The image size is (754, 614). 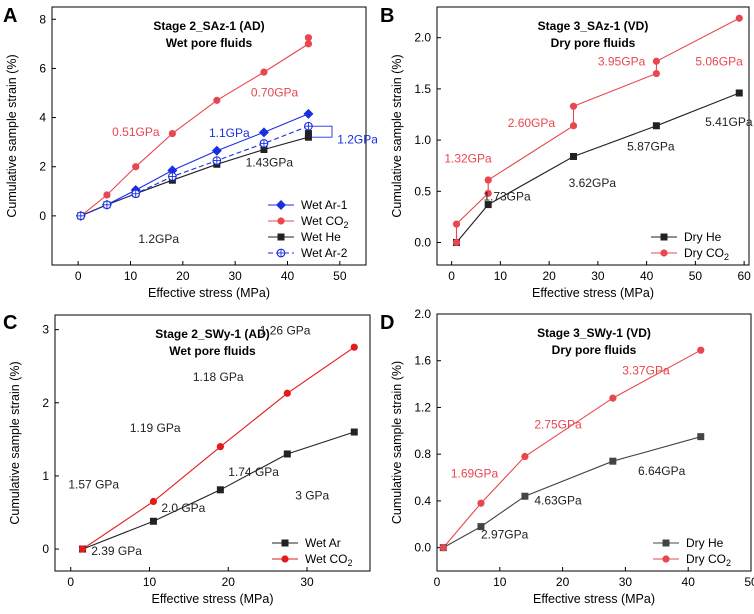 I want to click on legend-entry: Wet Ar-1, so click(x=324, y=205).